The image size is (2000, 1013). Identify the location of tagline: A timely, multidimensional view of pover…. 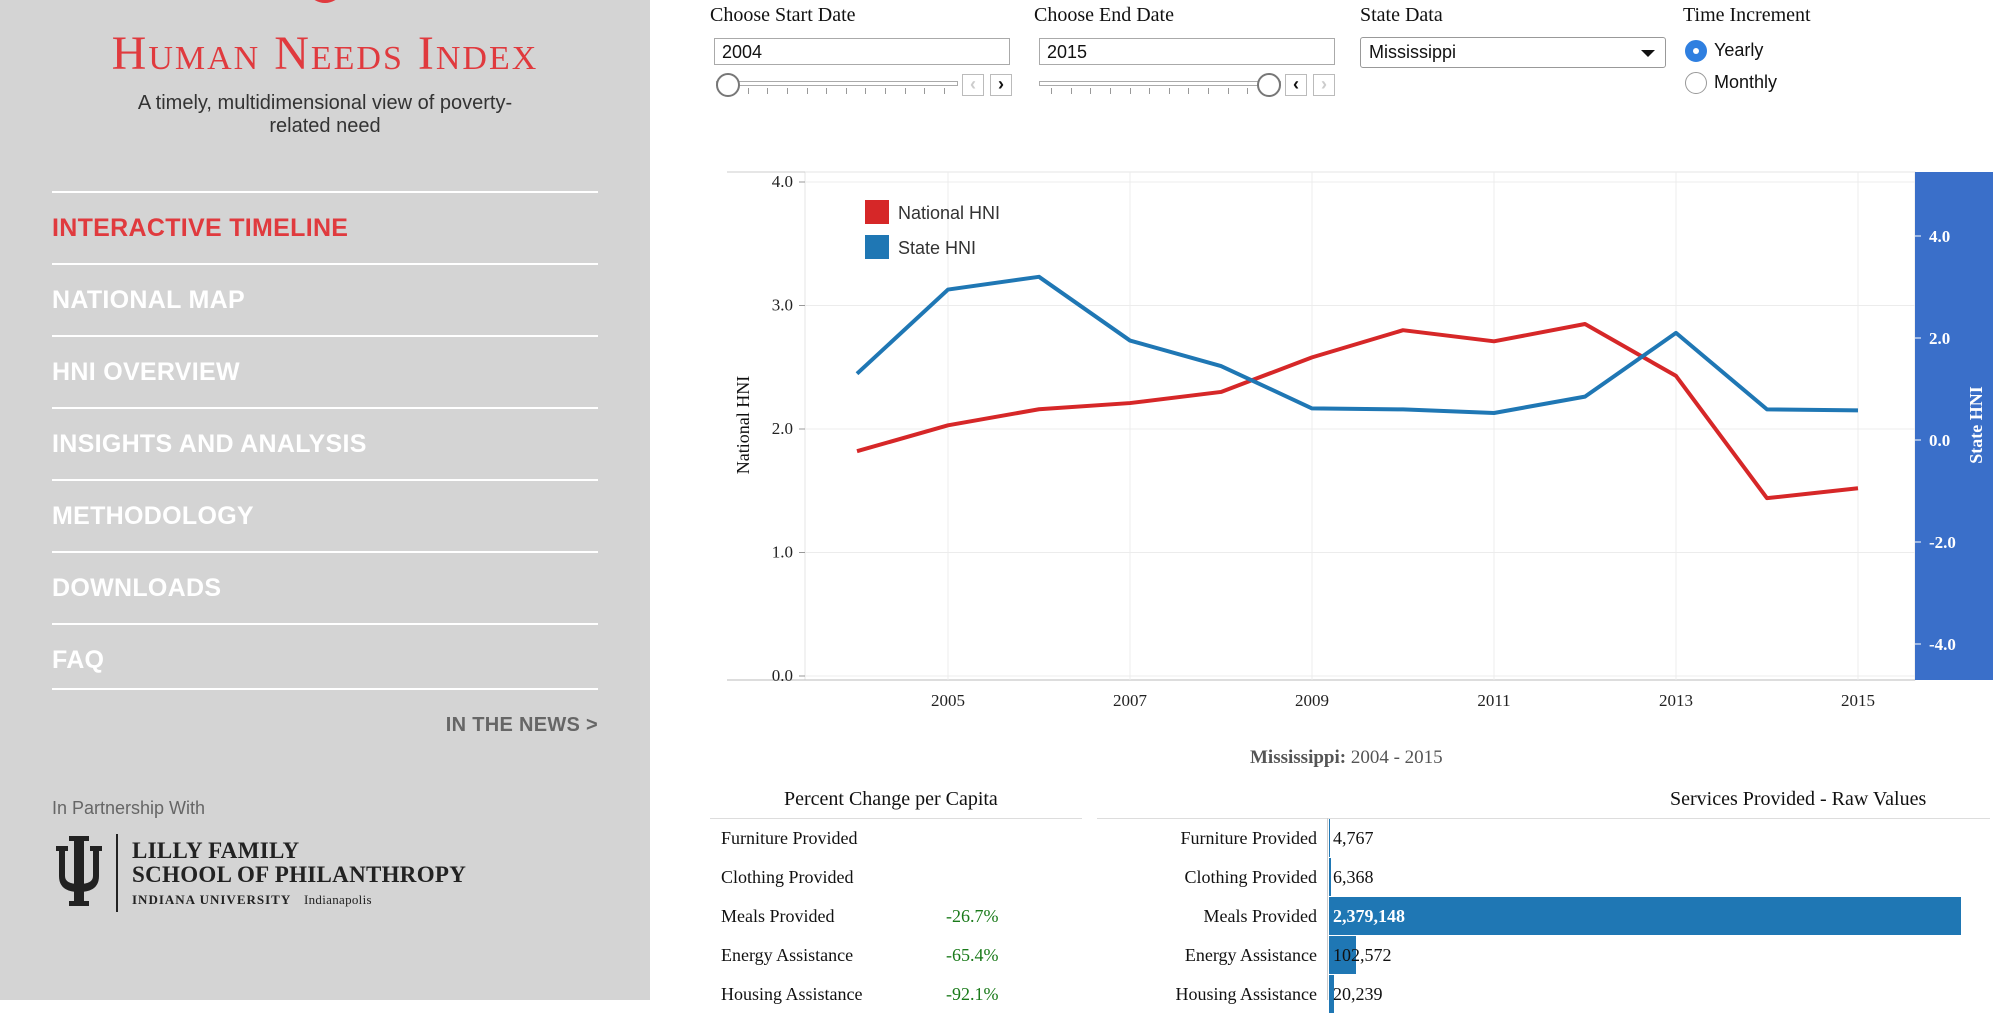
(325, 114).